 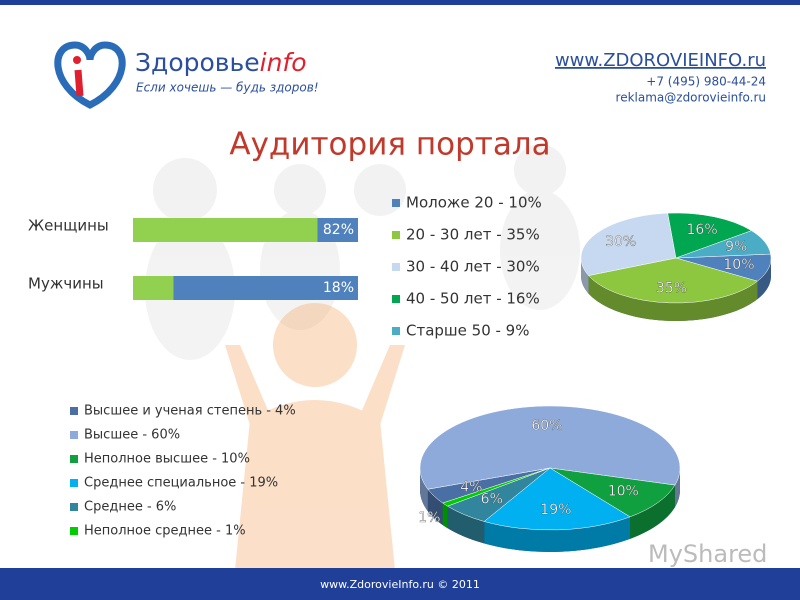 What do you see at coordinates (68, 226) in the screenshot?
I see `category-label: Женщины` at bounding box center [68, 226].